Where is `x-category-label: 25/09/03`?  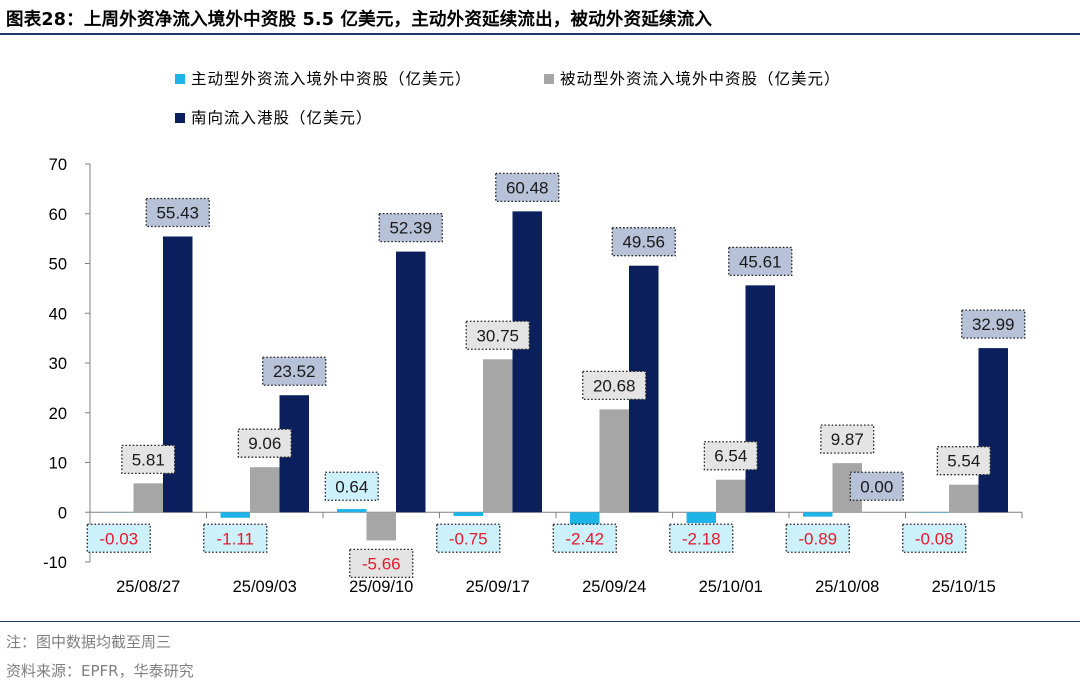
x-category-label: 25/09/03 is located at coordinates (265, 587).